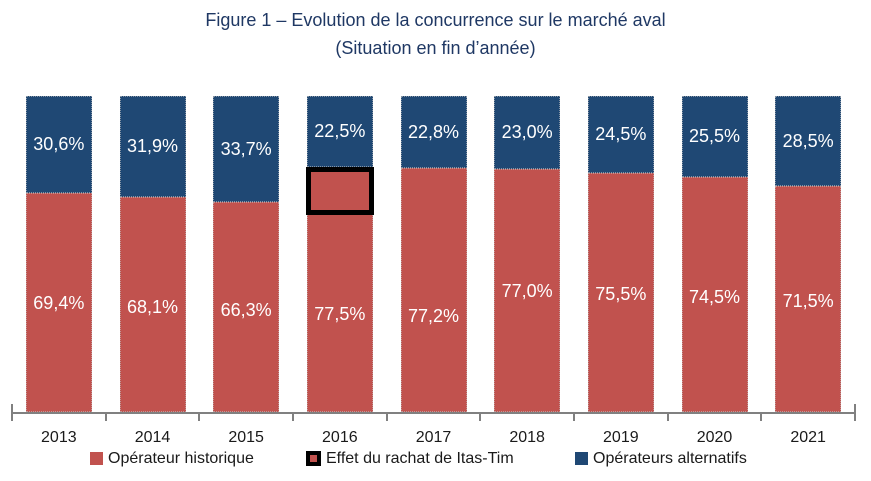 The height and width of the screenshot is (481, 871). Describe the element at coordinates (581, 458) in the screenshot. I see `alternatifs-swatch-icon` at that location.